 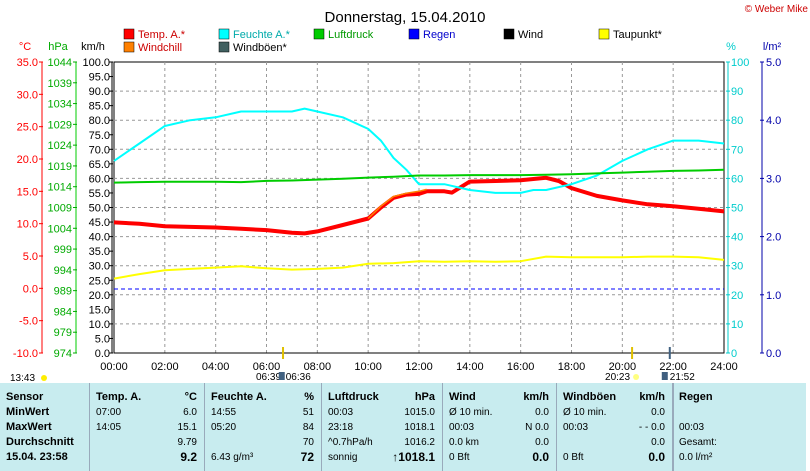 I want to click on temp-tick-label: 10.0, so click(x=27, y=225).